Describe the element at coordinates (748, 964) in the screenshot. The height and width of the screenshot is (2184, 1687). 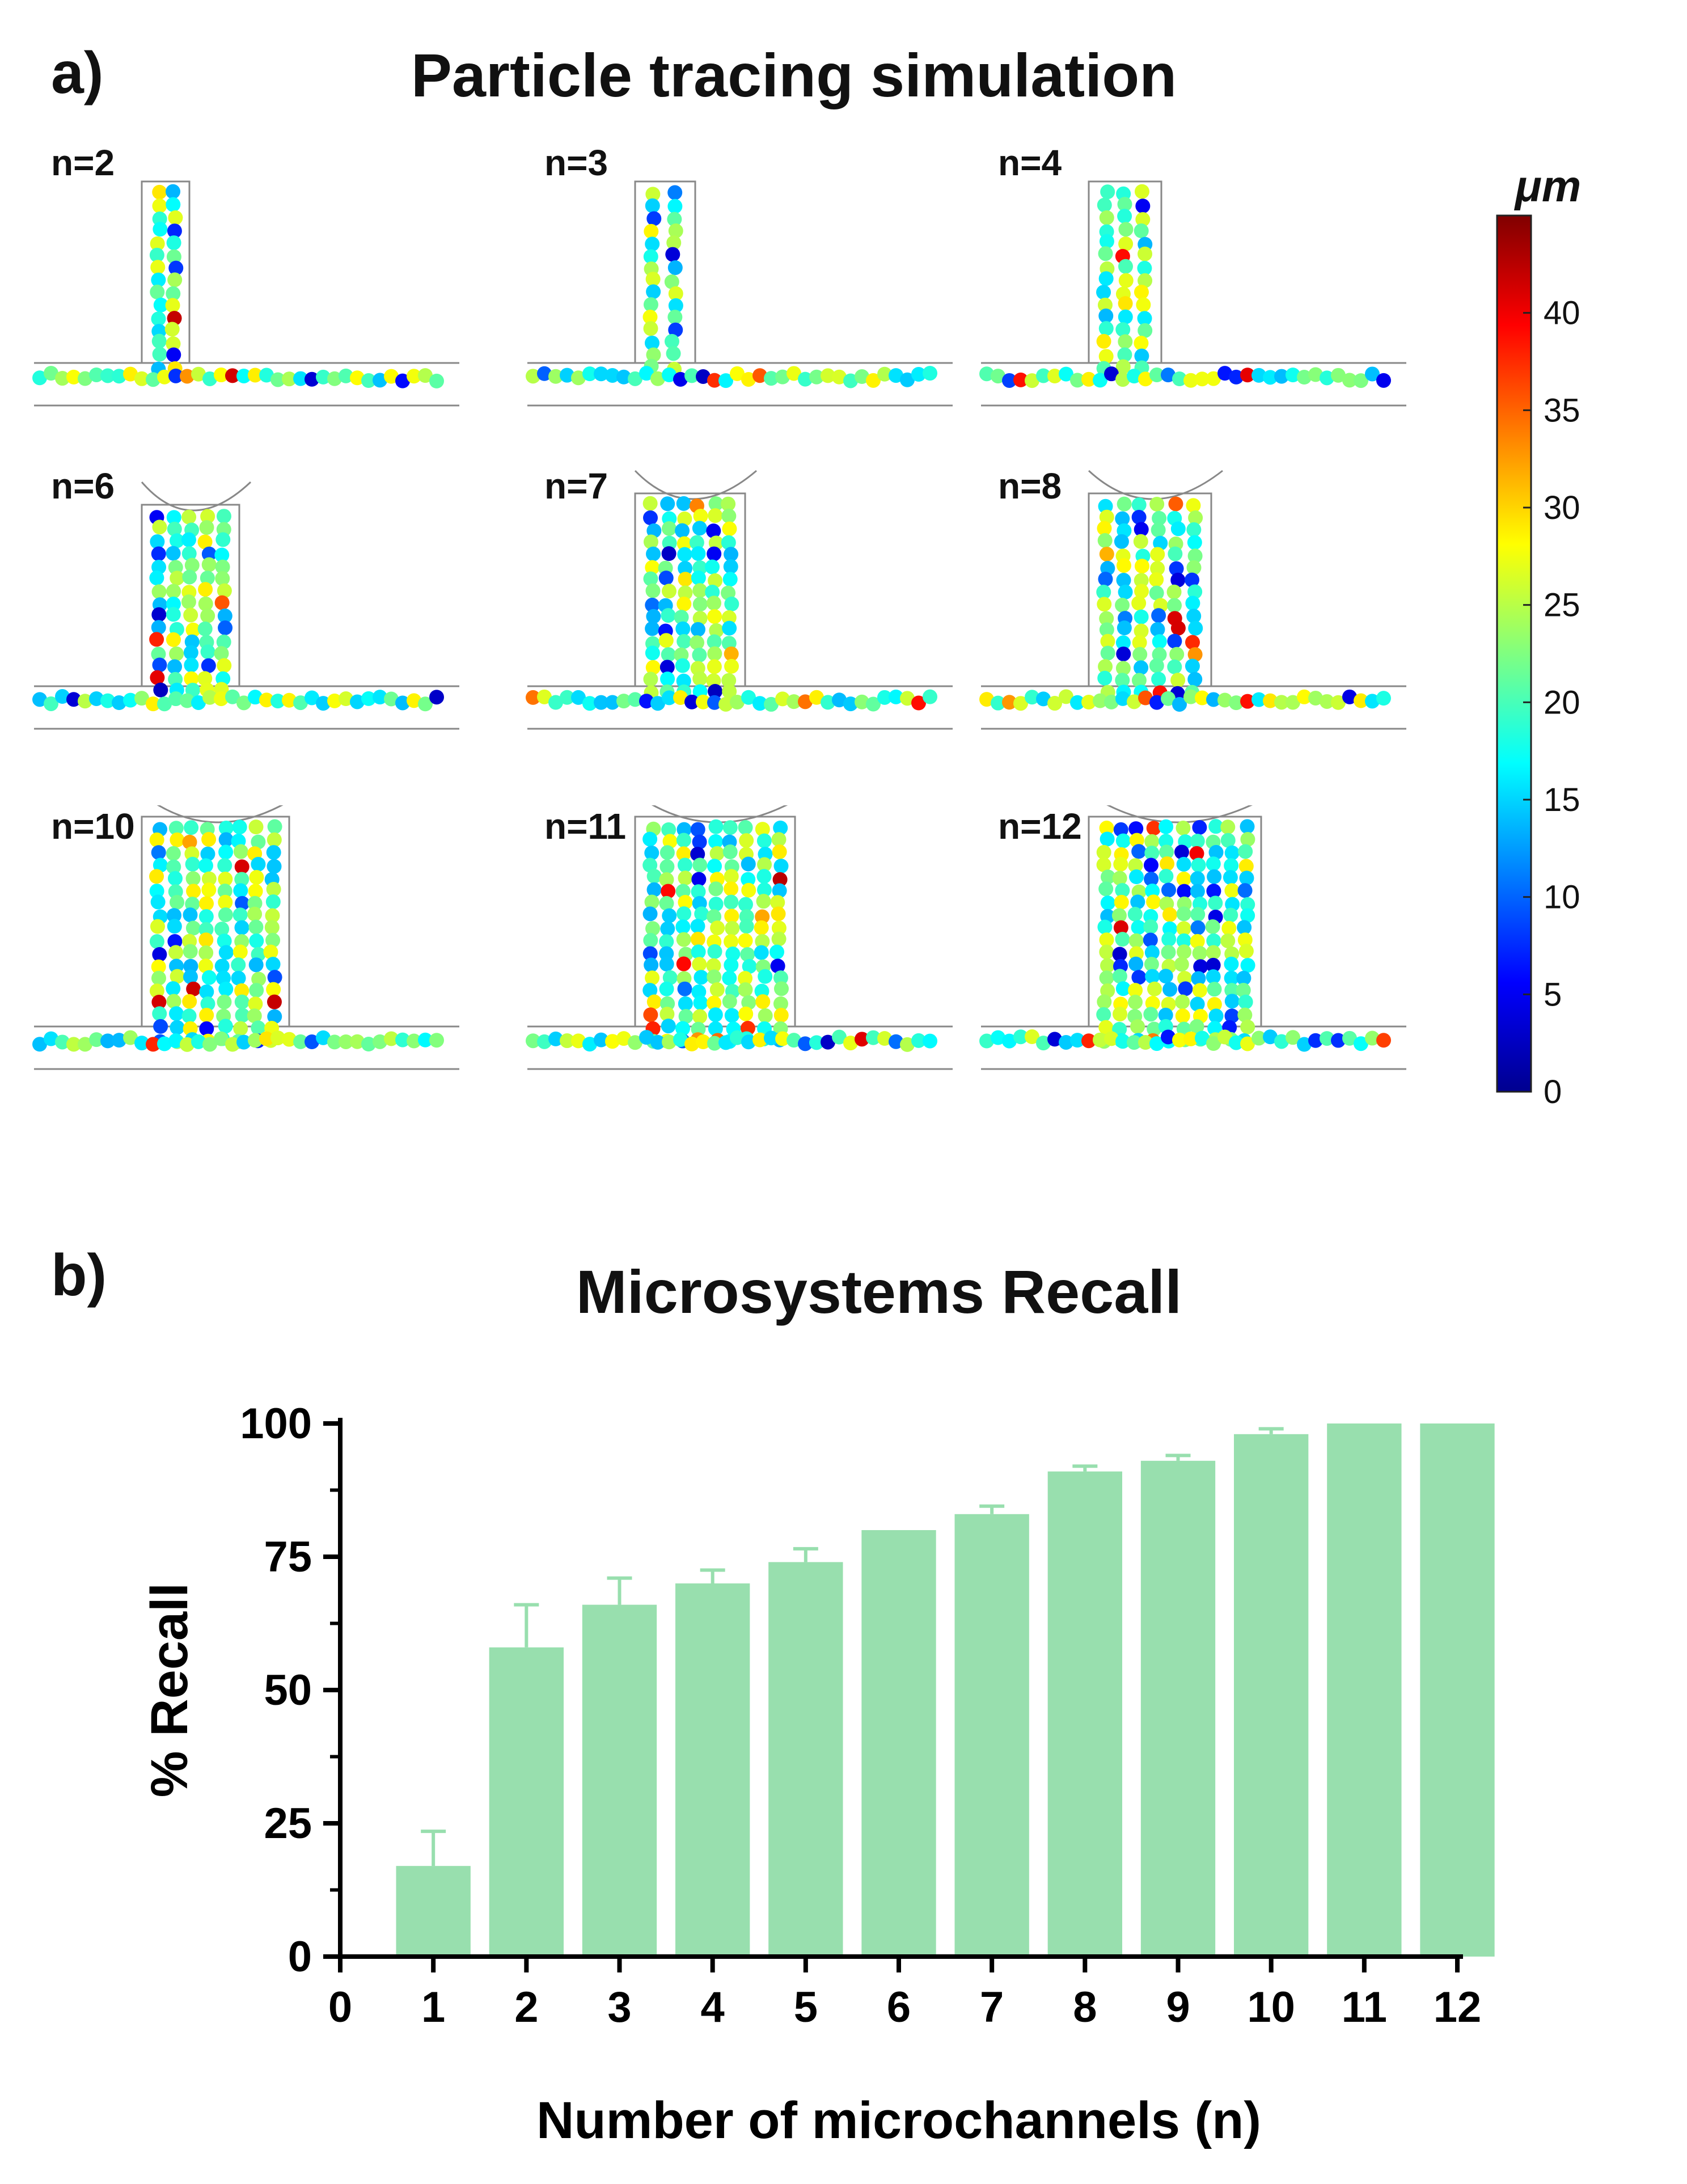
I see `simulation-cell: n=11` at that location.